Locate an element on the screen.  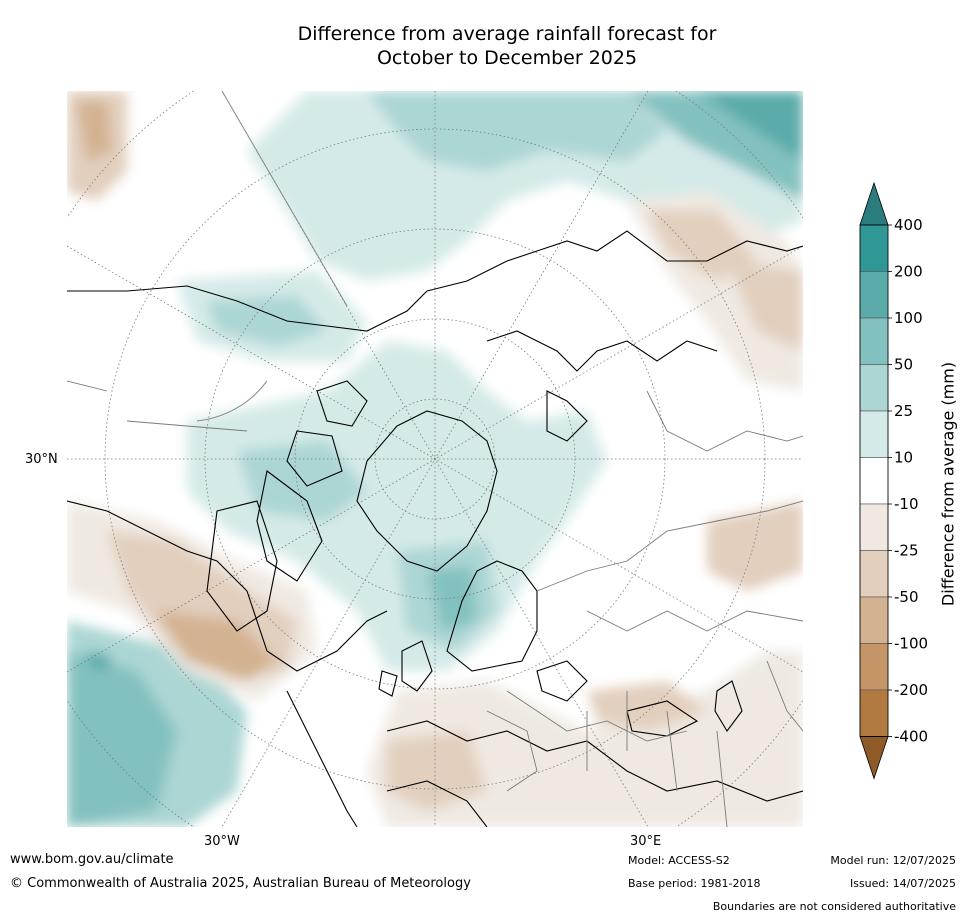
model-run-text: Model run: 12/07/2025 is located at coordinates (893, 860).